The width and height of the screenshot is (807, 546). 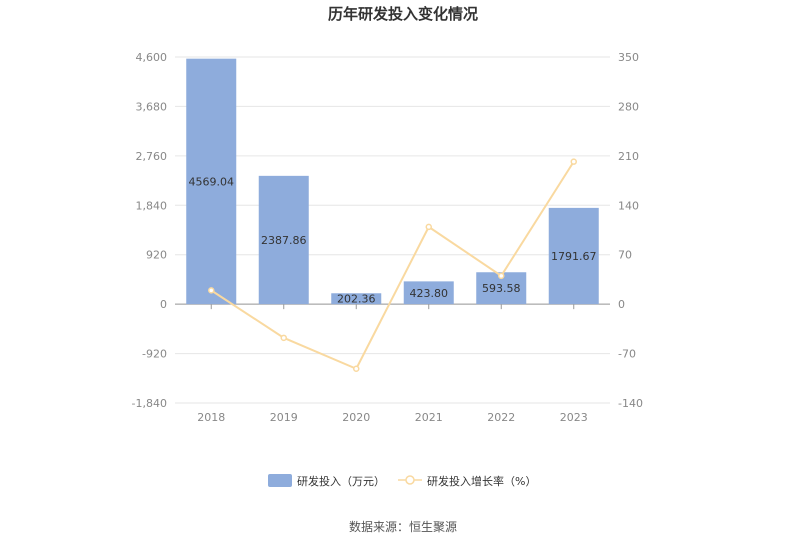 What do you see at coordinates (149, 230) in the screenshot?
I see `left-axis: 4,600 3,680 2,760 1,840 920 0 -920 -1,840` at bounding box center [149, 230].